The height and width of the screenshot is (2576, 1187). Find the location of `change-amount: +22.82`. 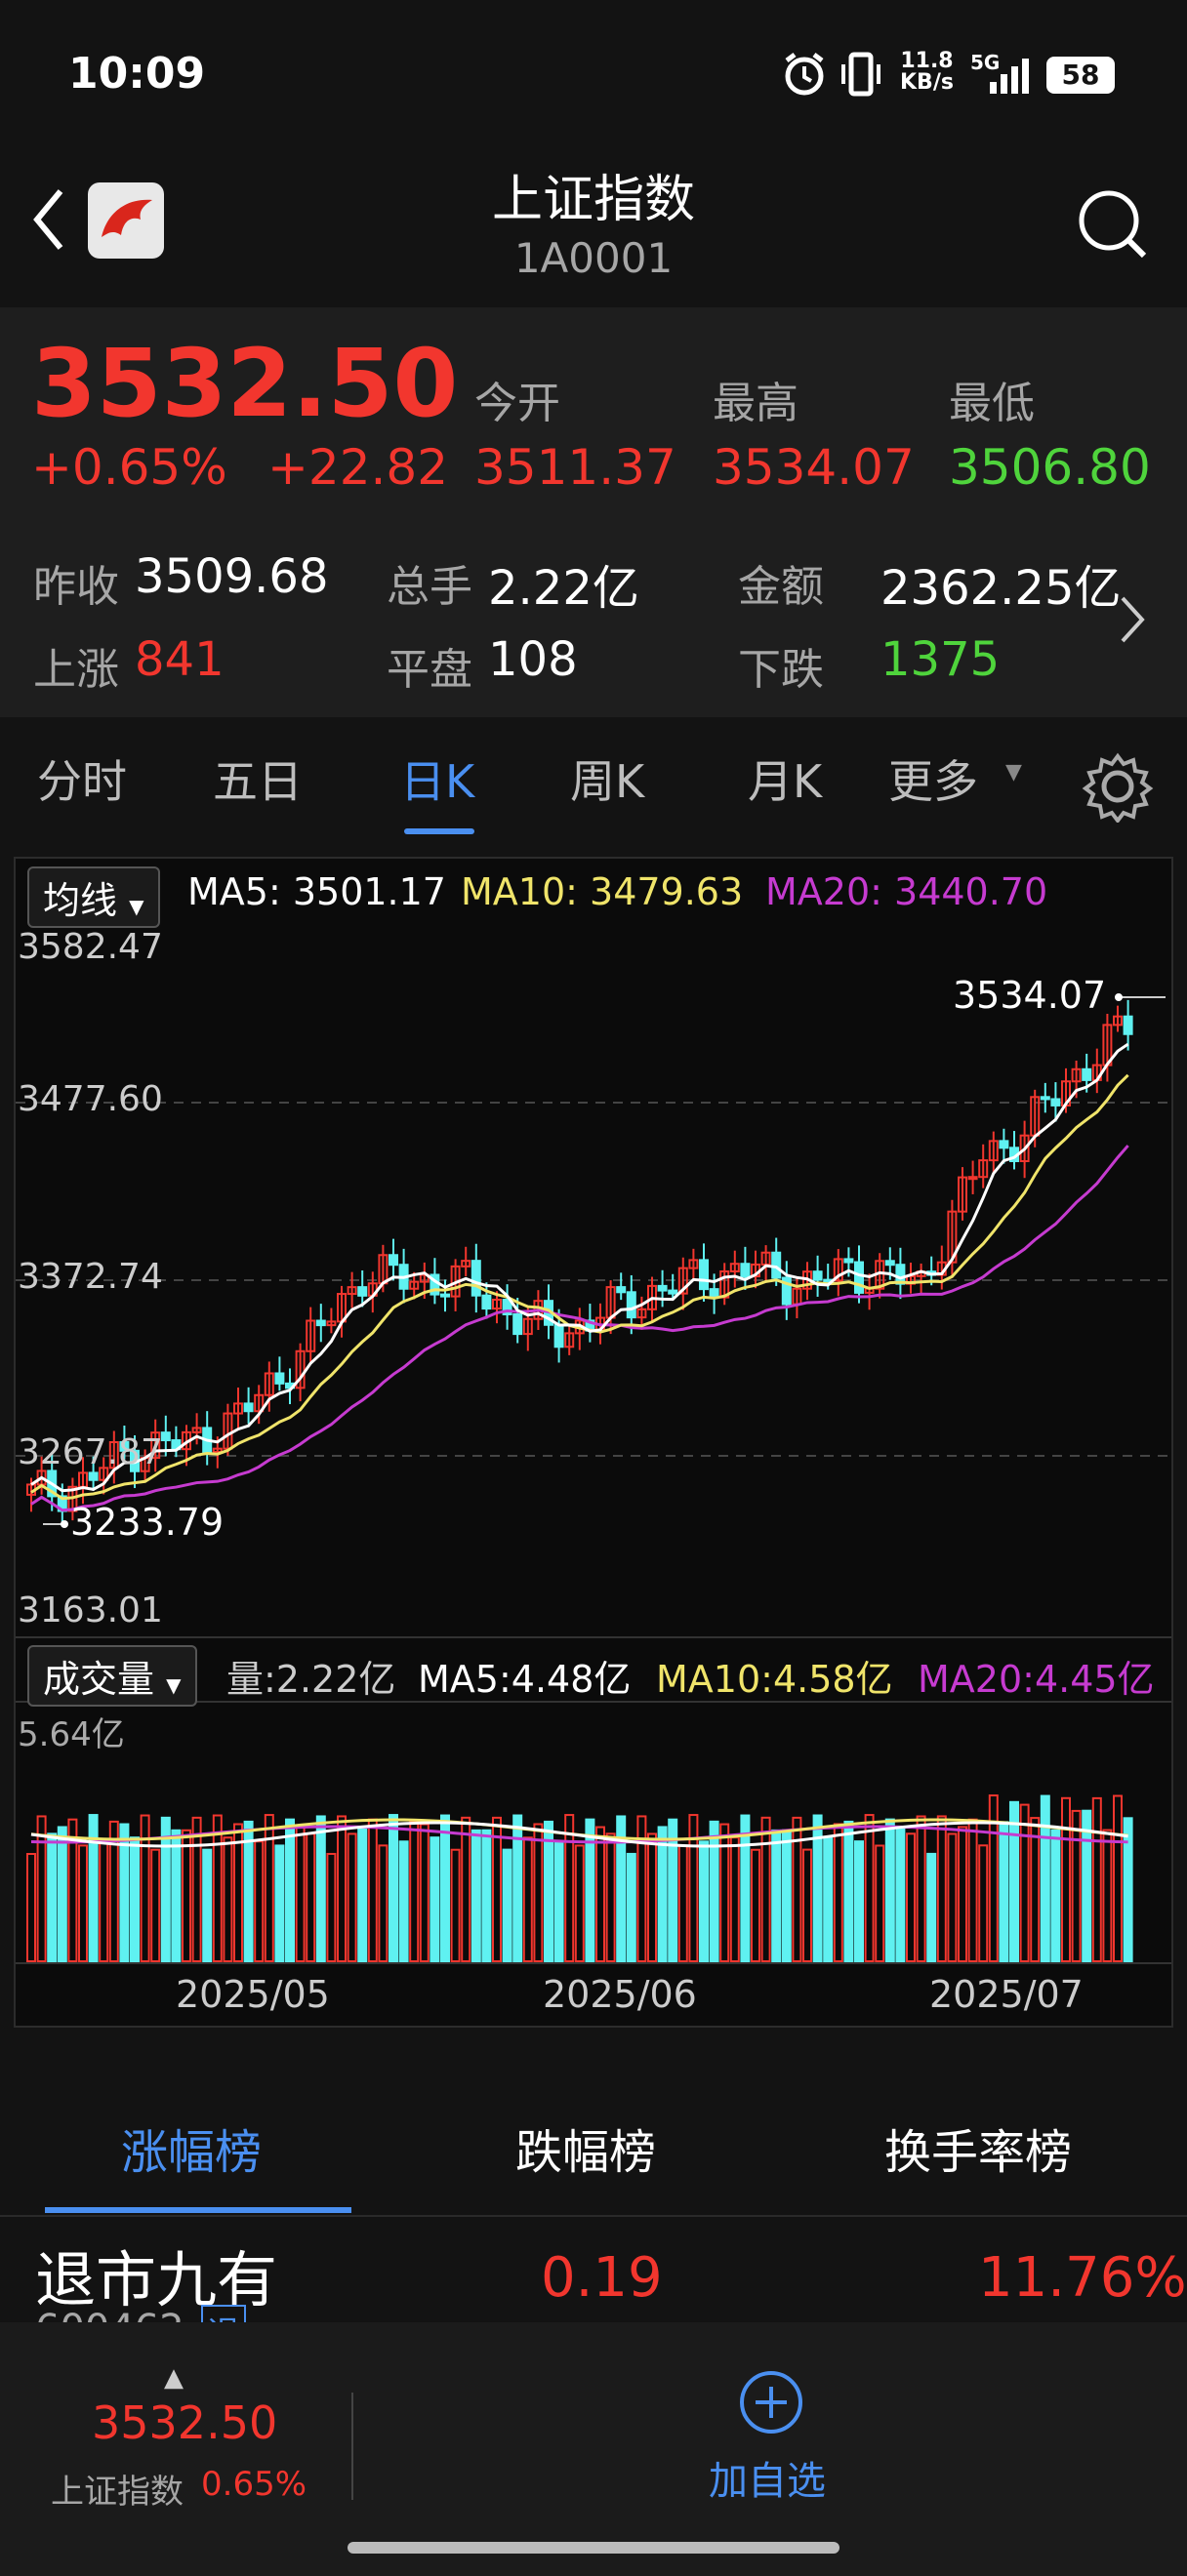

change-amount: +22.82 is located at coordinates (358, 467).